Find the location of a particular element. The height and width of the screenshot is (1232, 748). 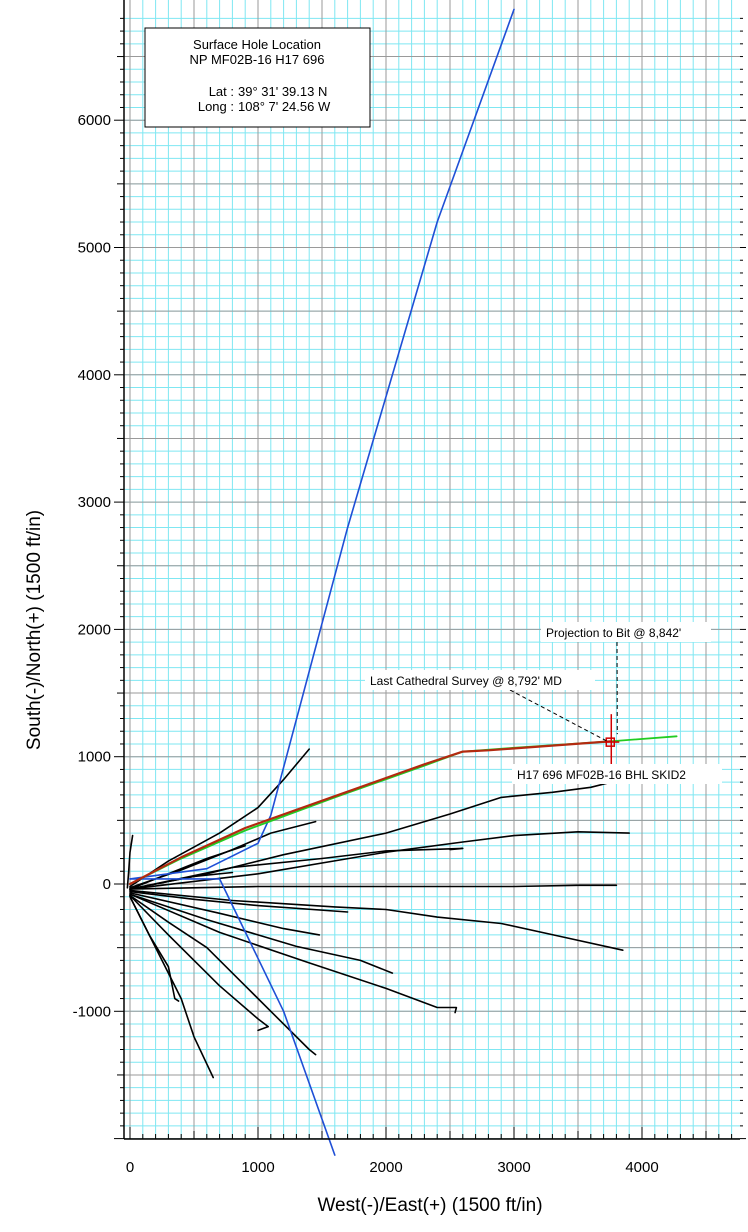

annotation-last-cathedral-survey: Last Cathedral Survey @ 8,792' MD is located at coordinates (466, 681).